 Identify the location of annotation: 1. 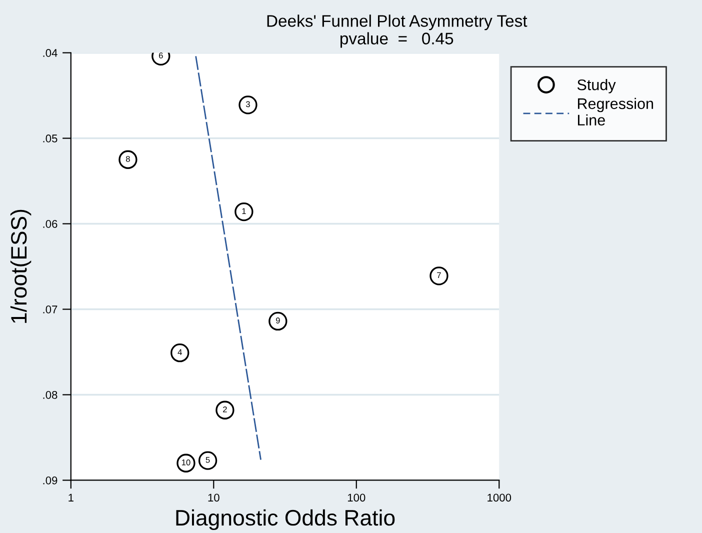
(244, 211).